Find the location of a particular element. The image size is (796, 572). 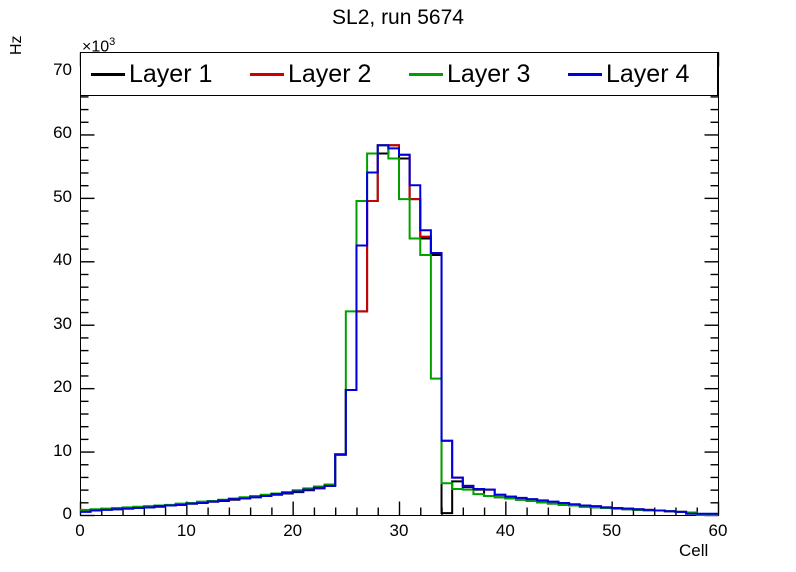

legend-entry-layer-3: Layer 3 is located at coordinates (478, 73).